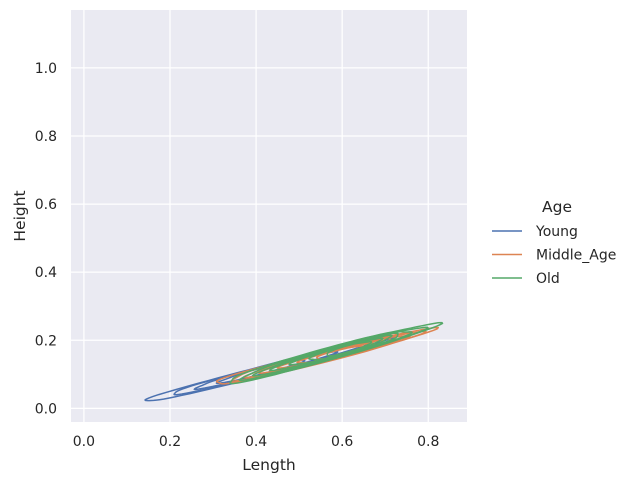  What do you see at coordinates (46, 137) in the screenshot?
I see `y-tick-label: 0.8` at bounding box center [46, 137].